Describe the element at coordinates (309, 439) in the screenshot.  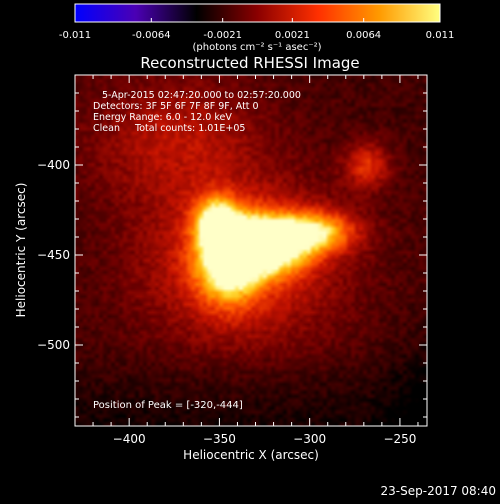
I see `x-tick-label: −300` at that location.